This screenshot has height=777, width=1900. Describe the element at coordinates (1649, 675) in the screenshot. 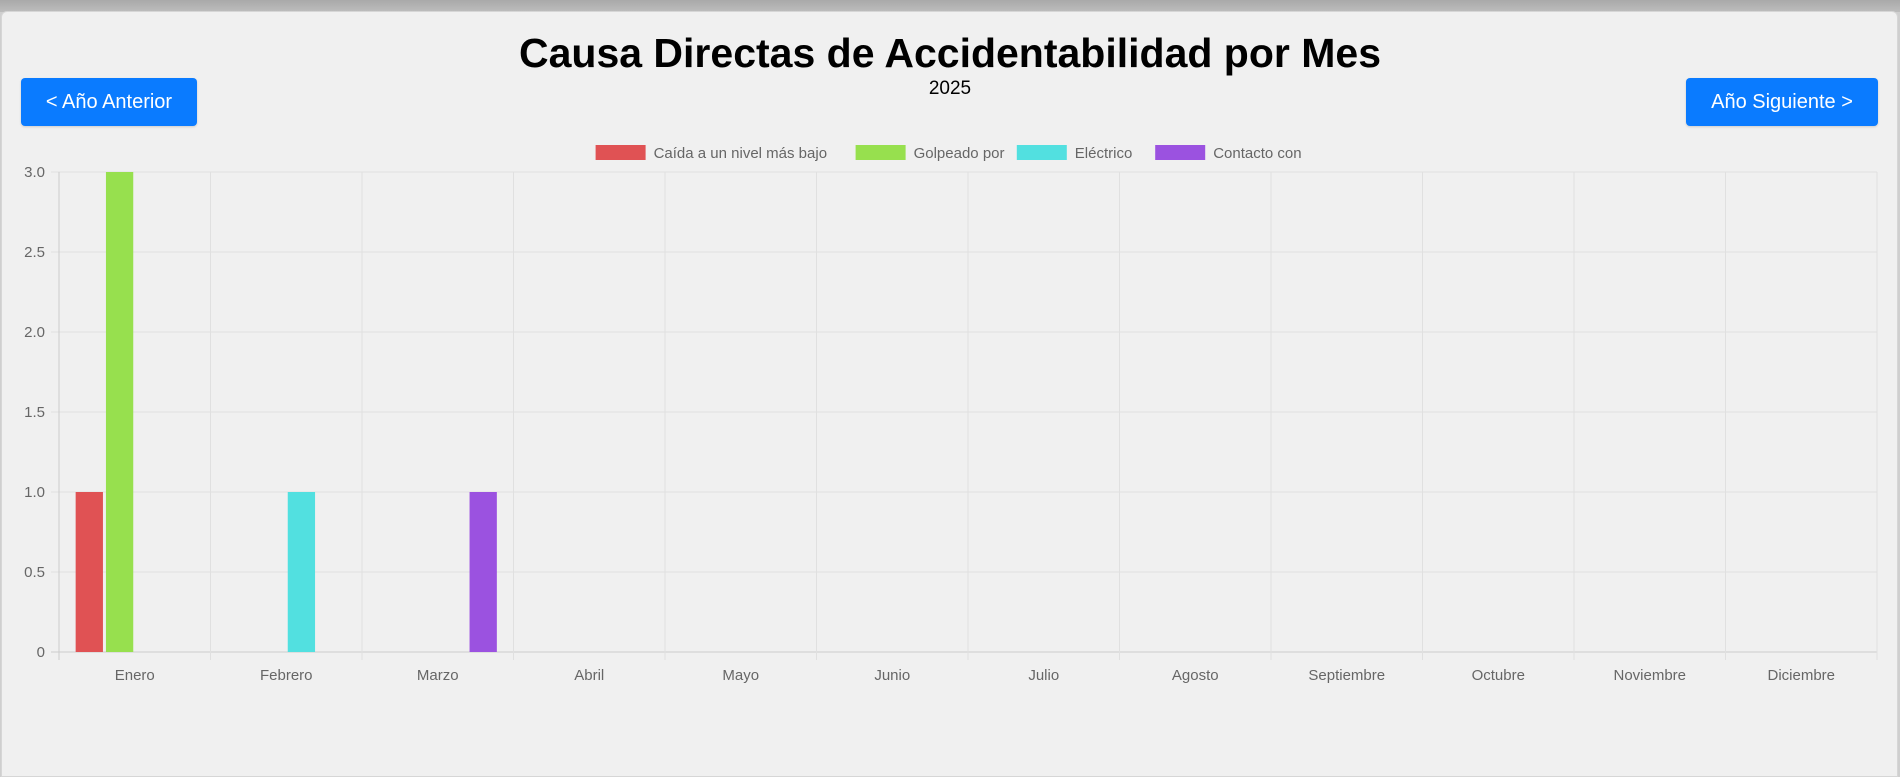

I see `x-tick-label-noviembre: Noviembre` at that location.